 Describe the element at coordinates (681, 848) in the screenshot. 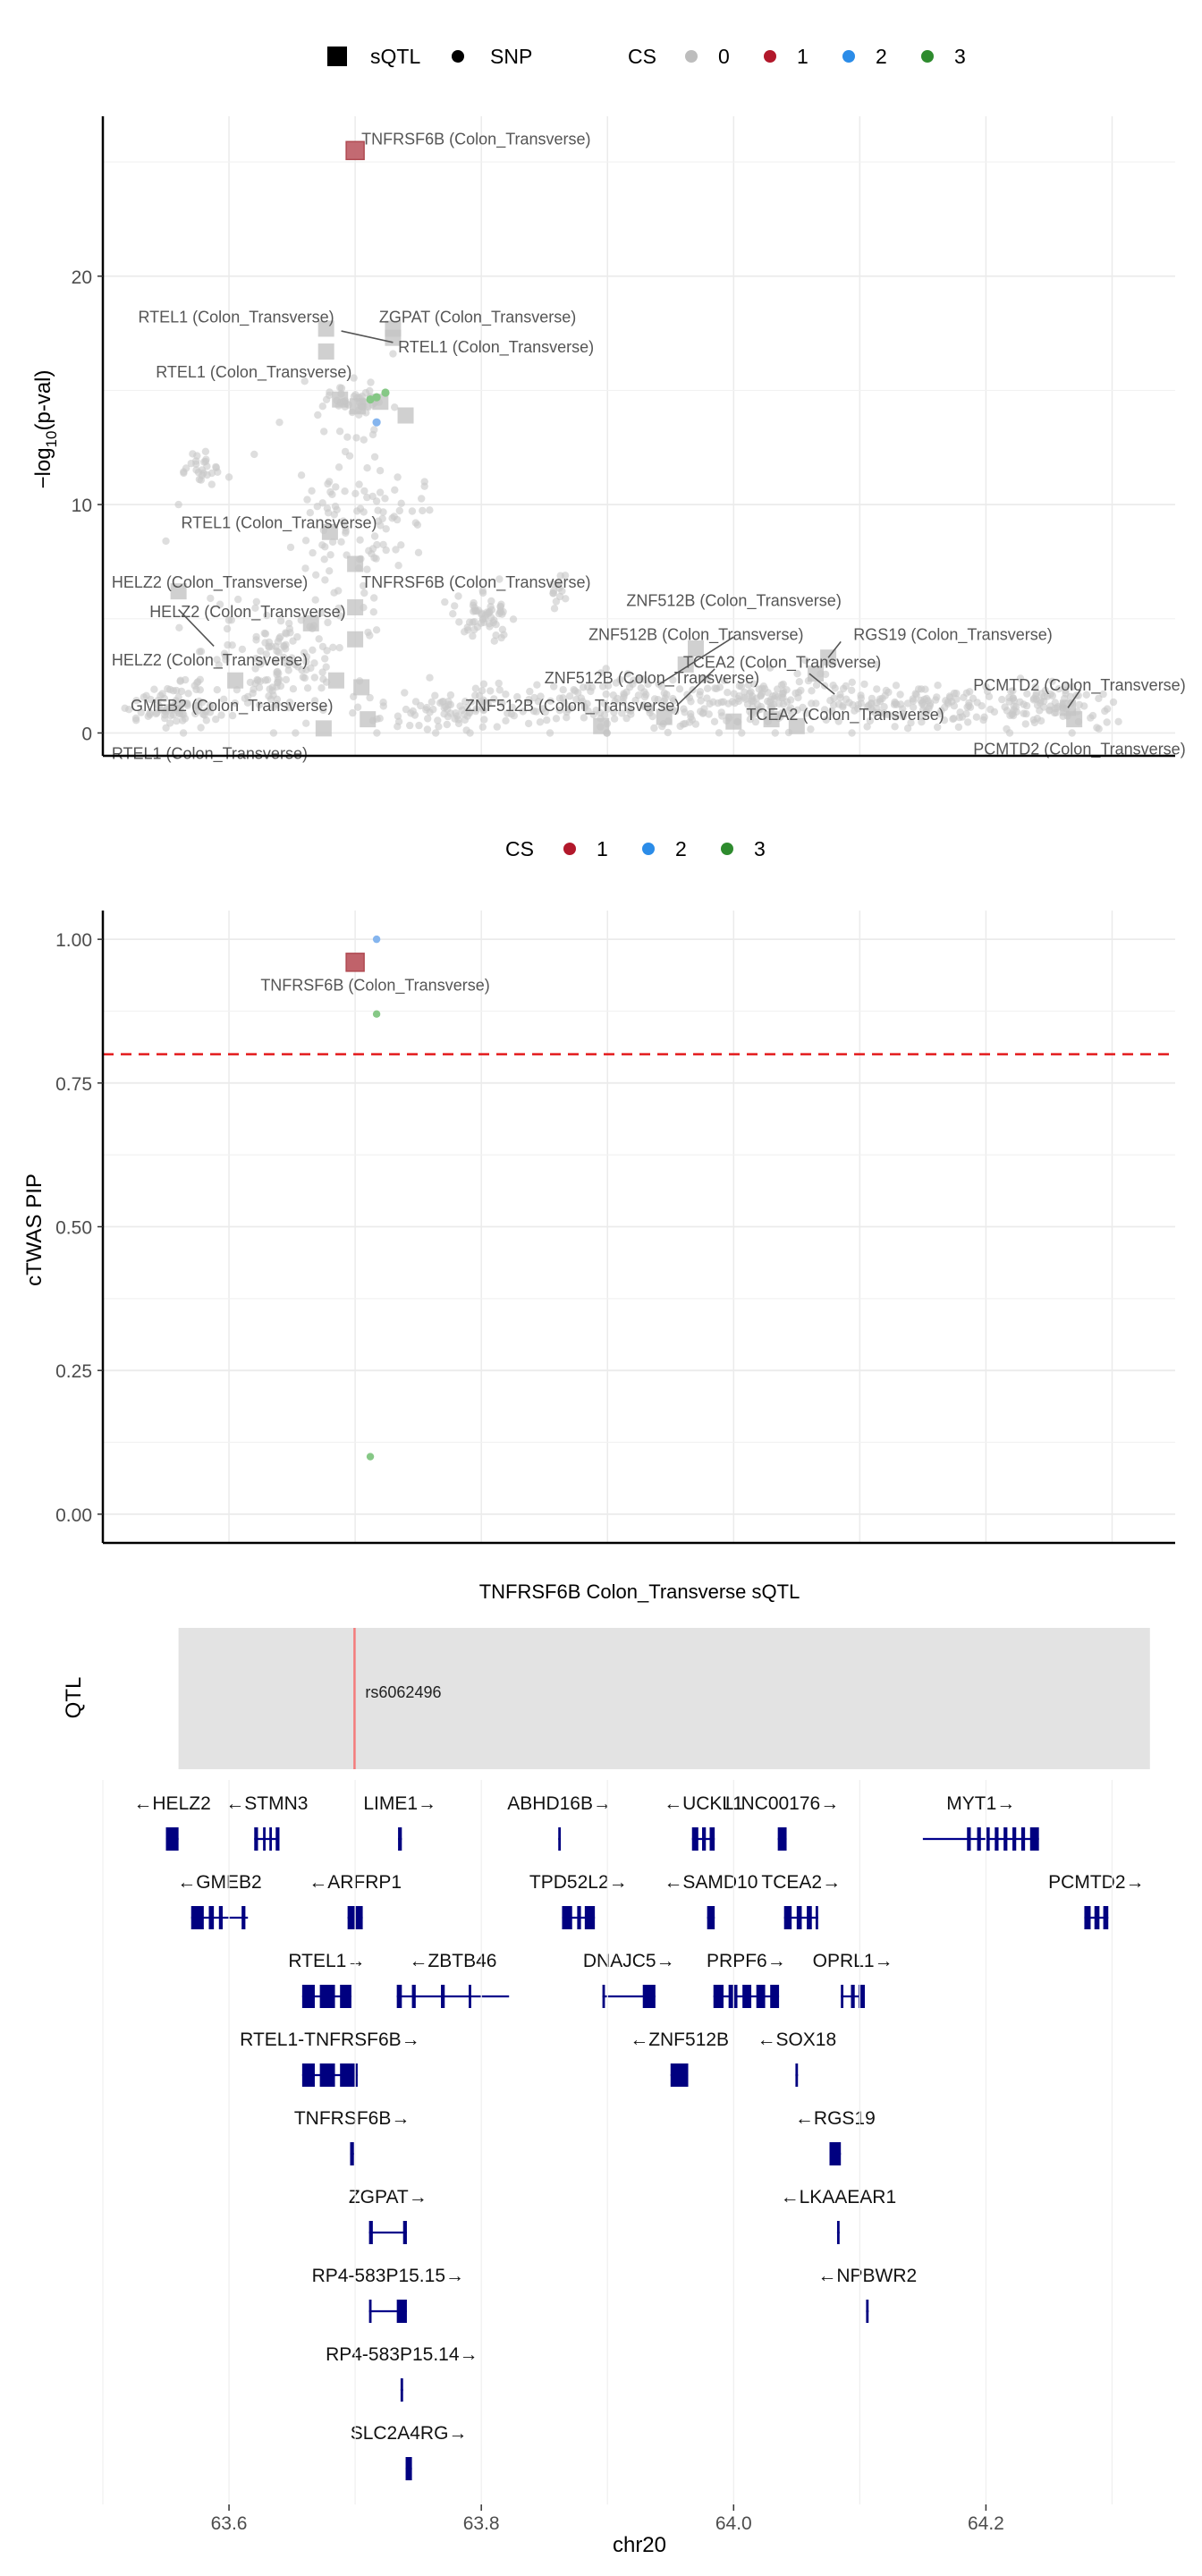

I see `legend-cs-2-label: 2` at that location.